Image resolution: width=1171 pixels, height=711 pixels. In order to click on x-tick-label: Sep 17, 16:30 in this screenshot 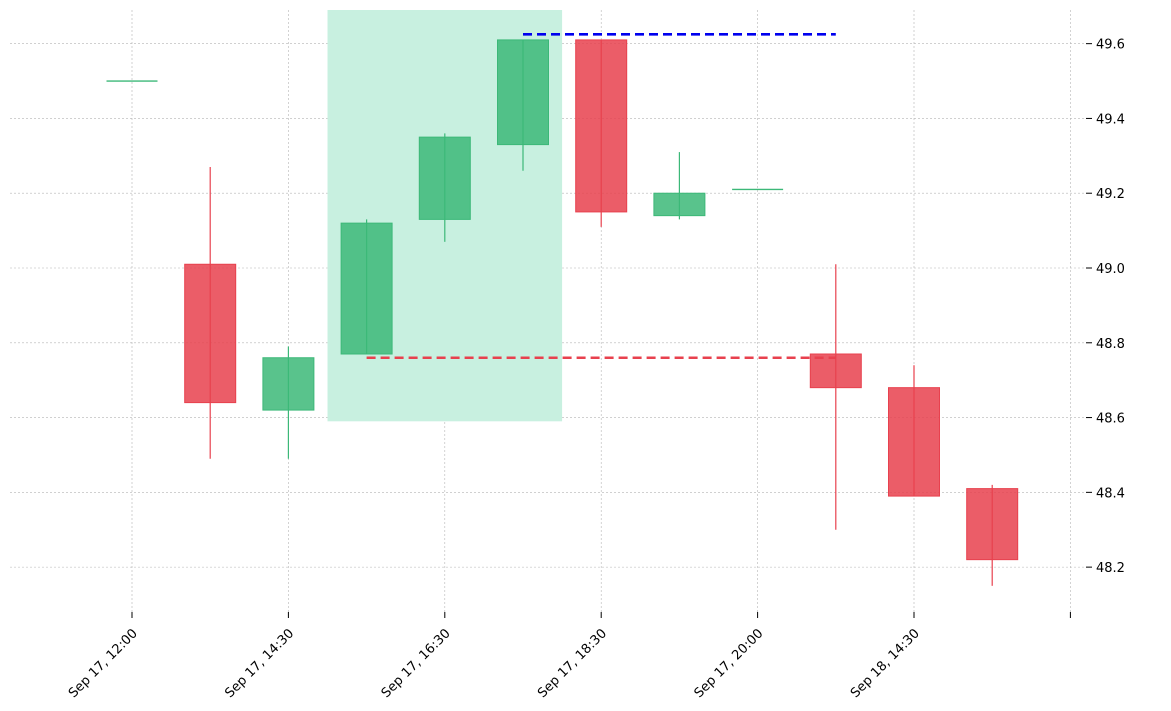, I will do `click(416, 663)`.